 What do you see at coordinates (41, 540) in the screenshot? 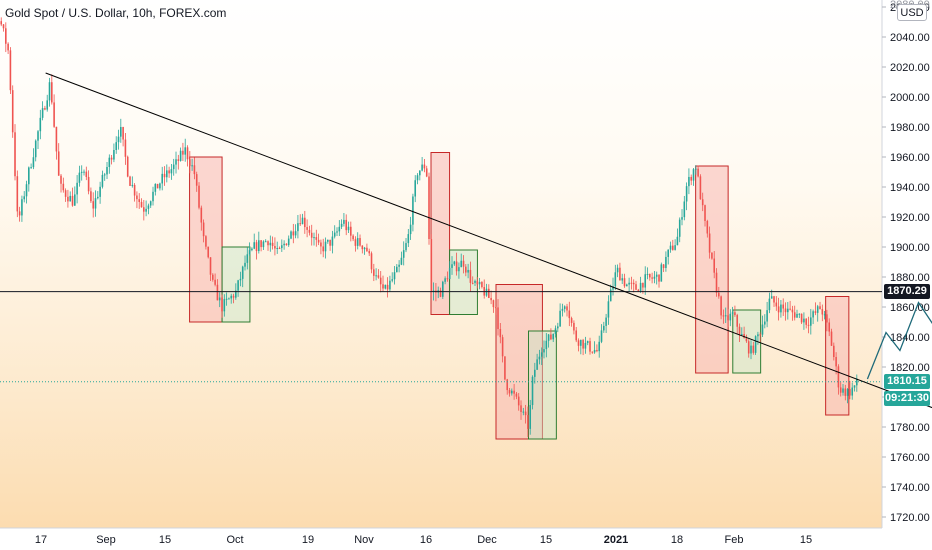
I see `x-tick-label: 17` at bounding box center [41, 540].